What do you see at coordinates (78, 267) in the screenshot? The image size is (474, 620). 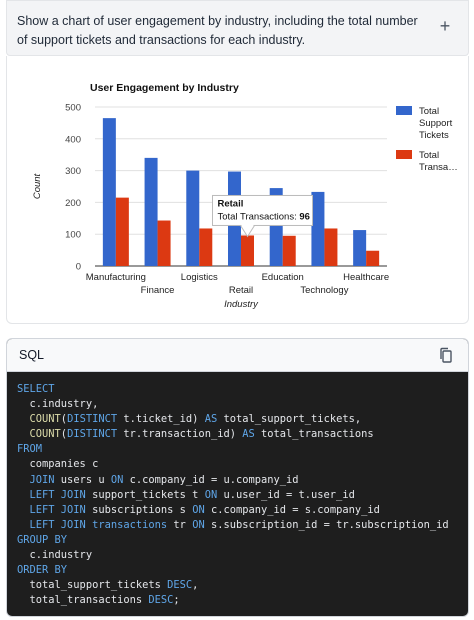 I see `y-tick-label: 0` at bounding box center [78, 267].